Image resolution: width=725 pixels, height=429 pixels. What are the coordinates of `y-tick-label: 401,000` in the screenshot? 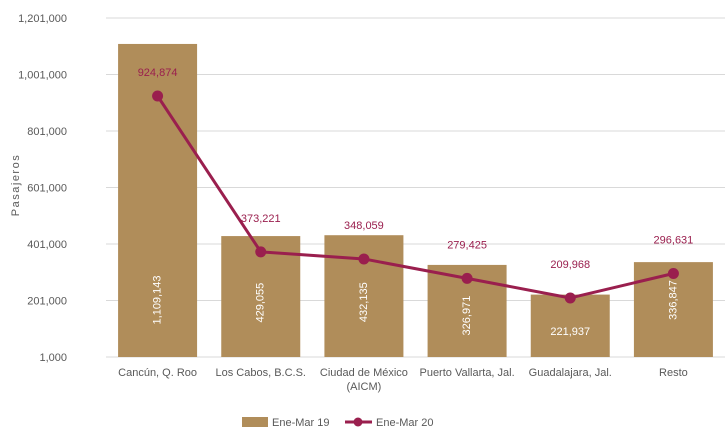 It's located at (47, 245).